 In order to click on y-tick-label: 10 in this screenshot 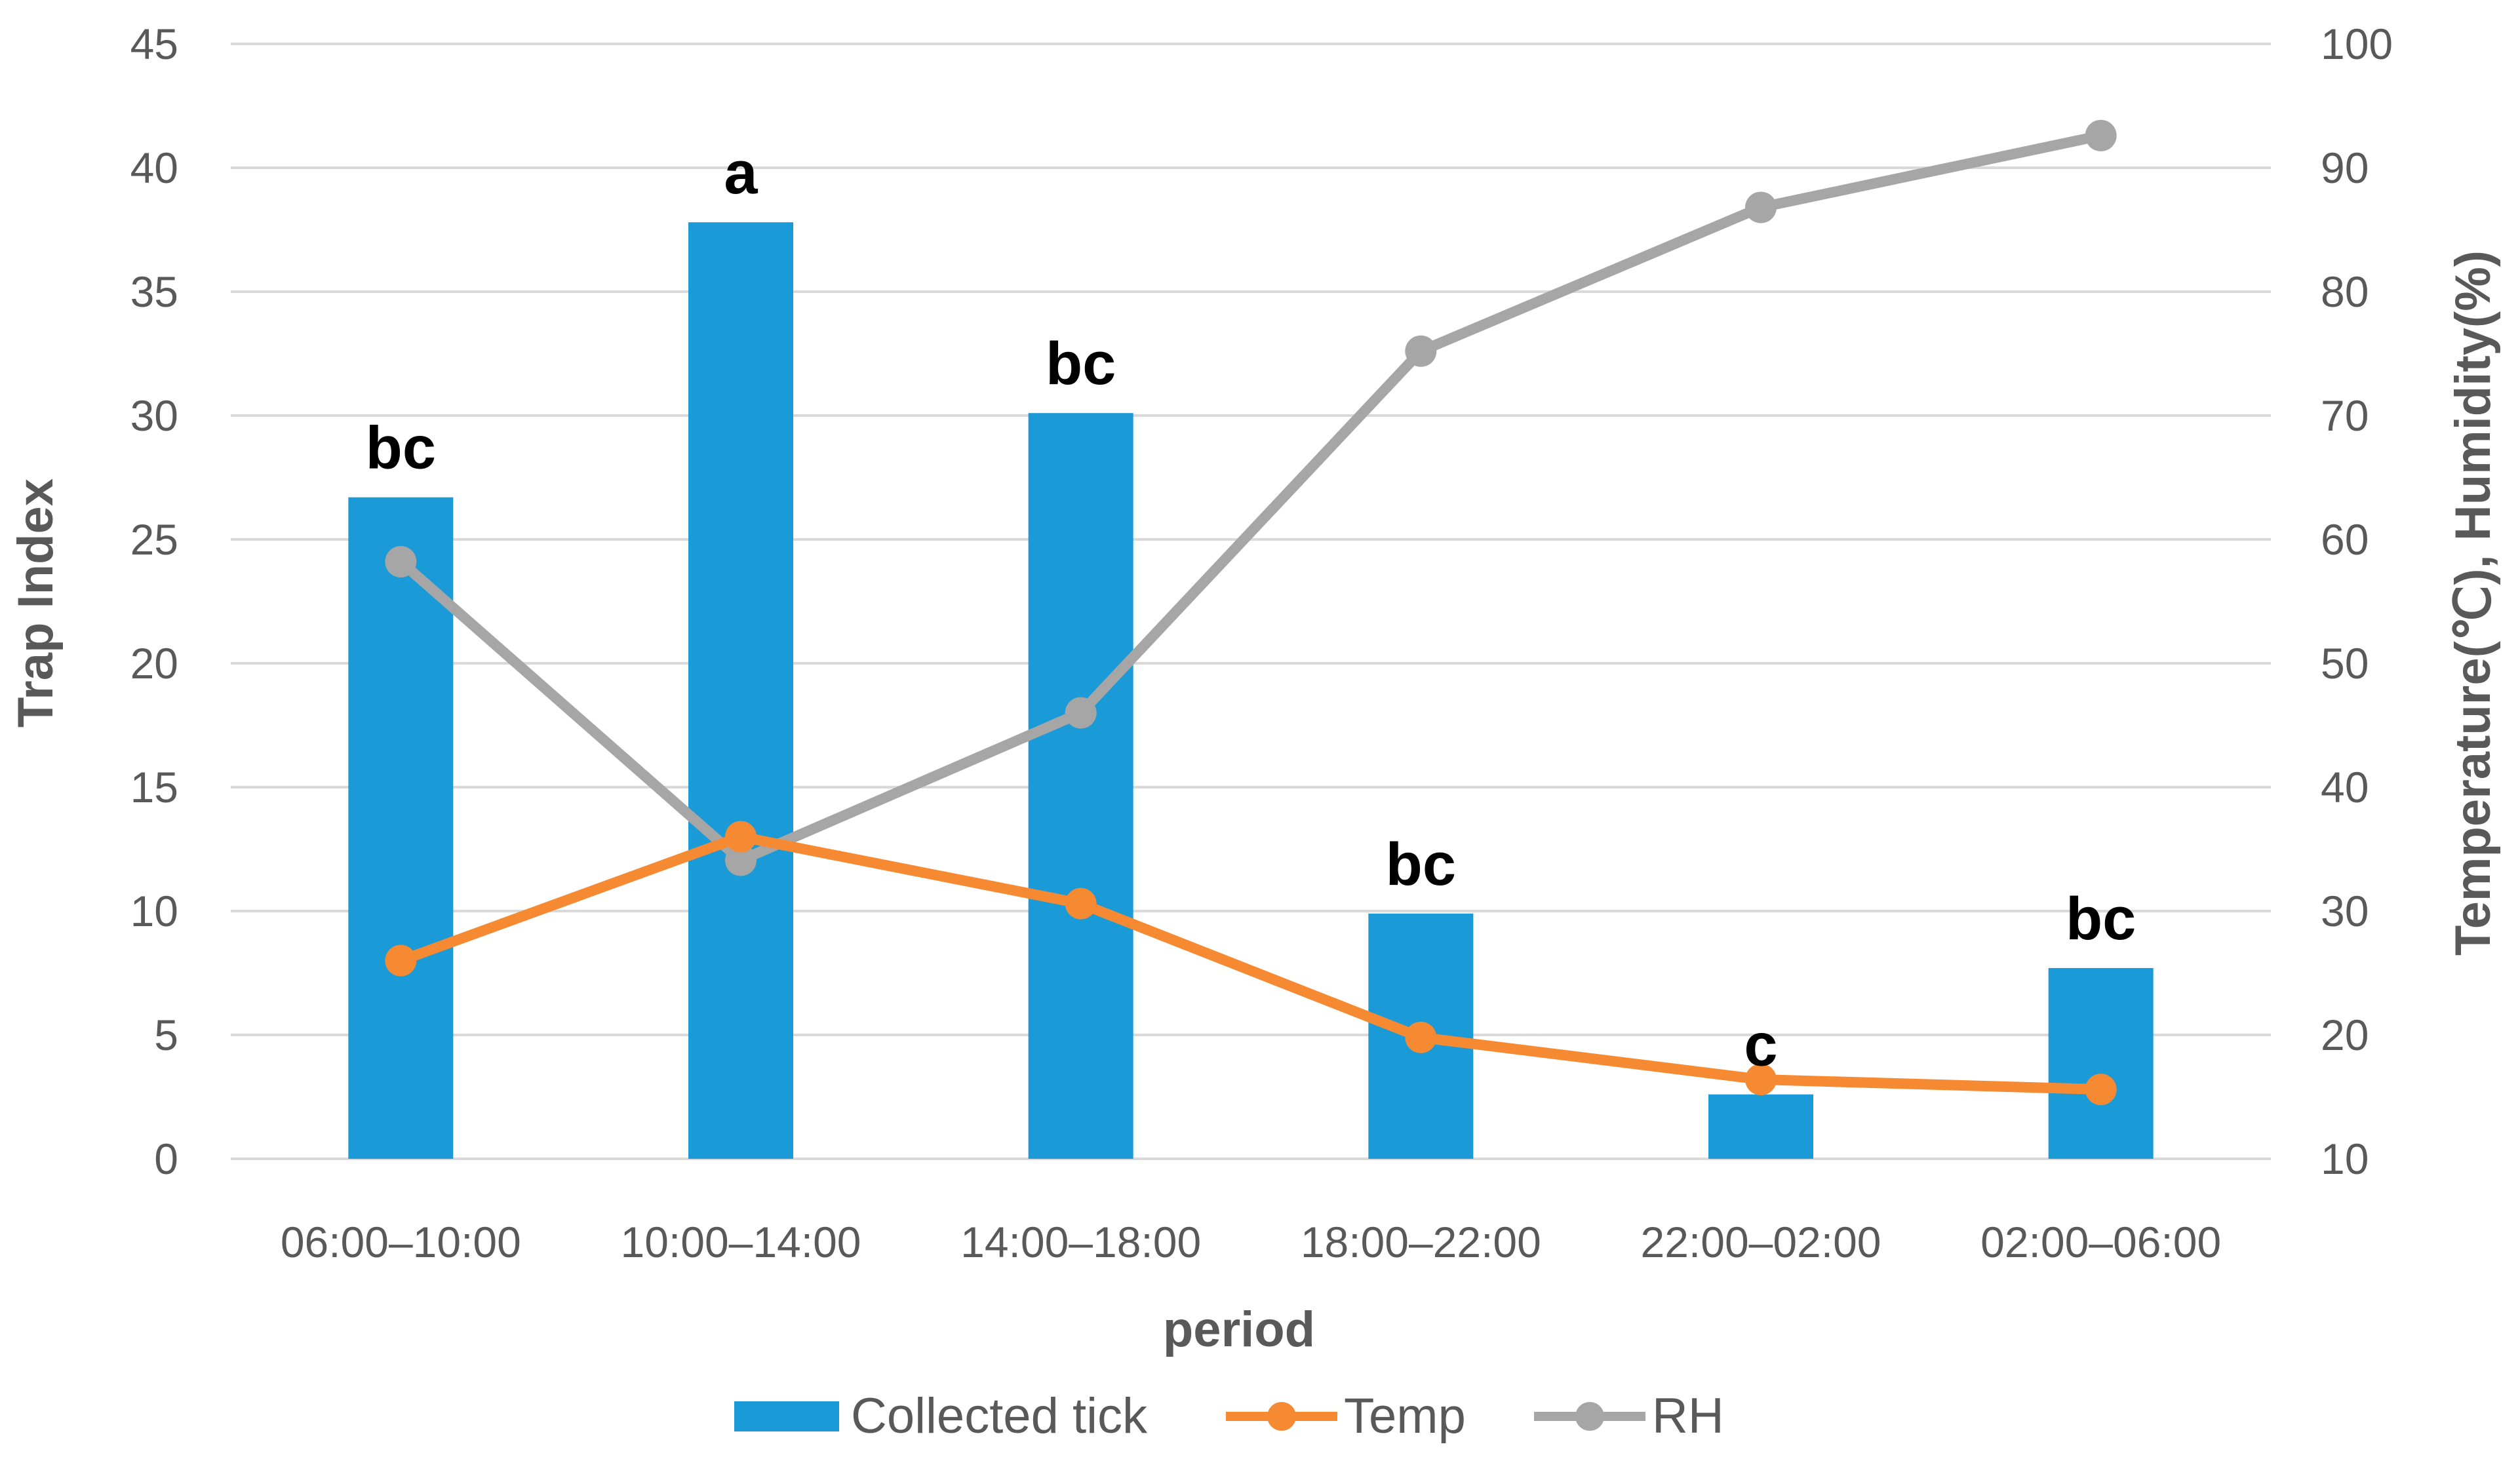, I will do `click(154, 911)`.